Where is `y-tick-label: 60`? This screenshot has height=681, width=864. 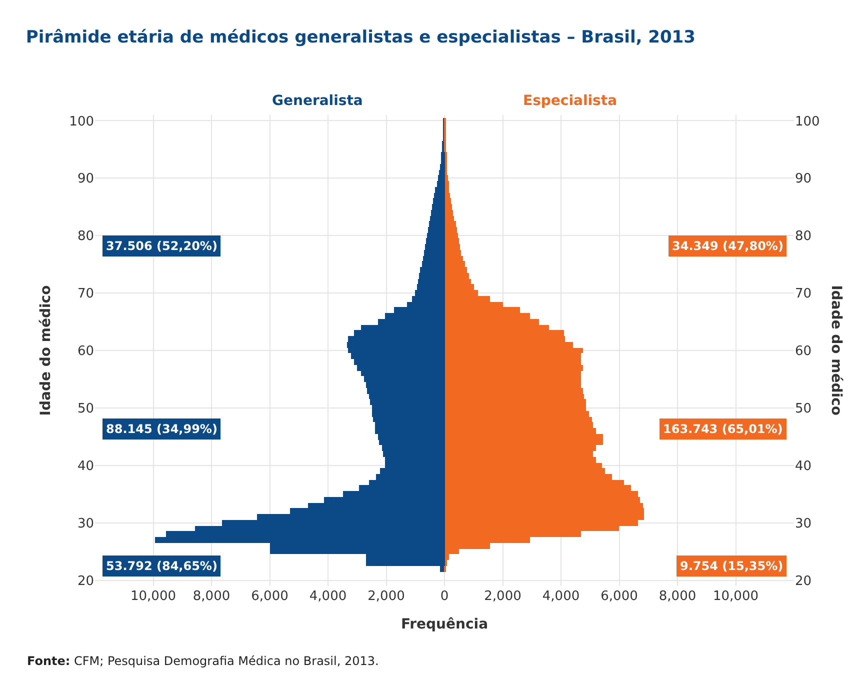 y-tick-label: 60 is located at coordinates (85, 352).